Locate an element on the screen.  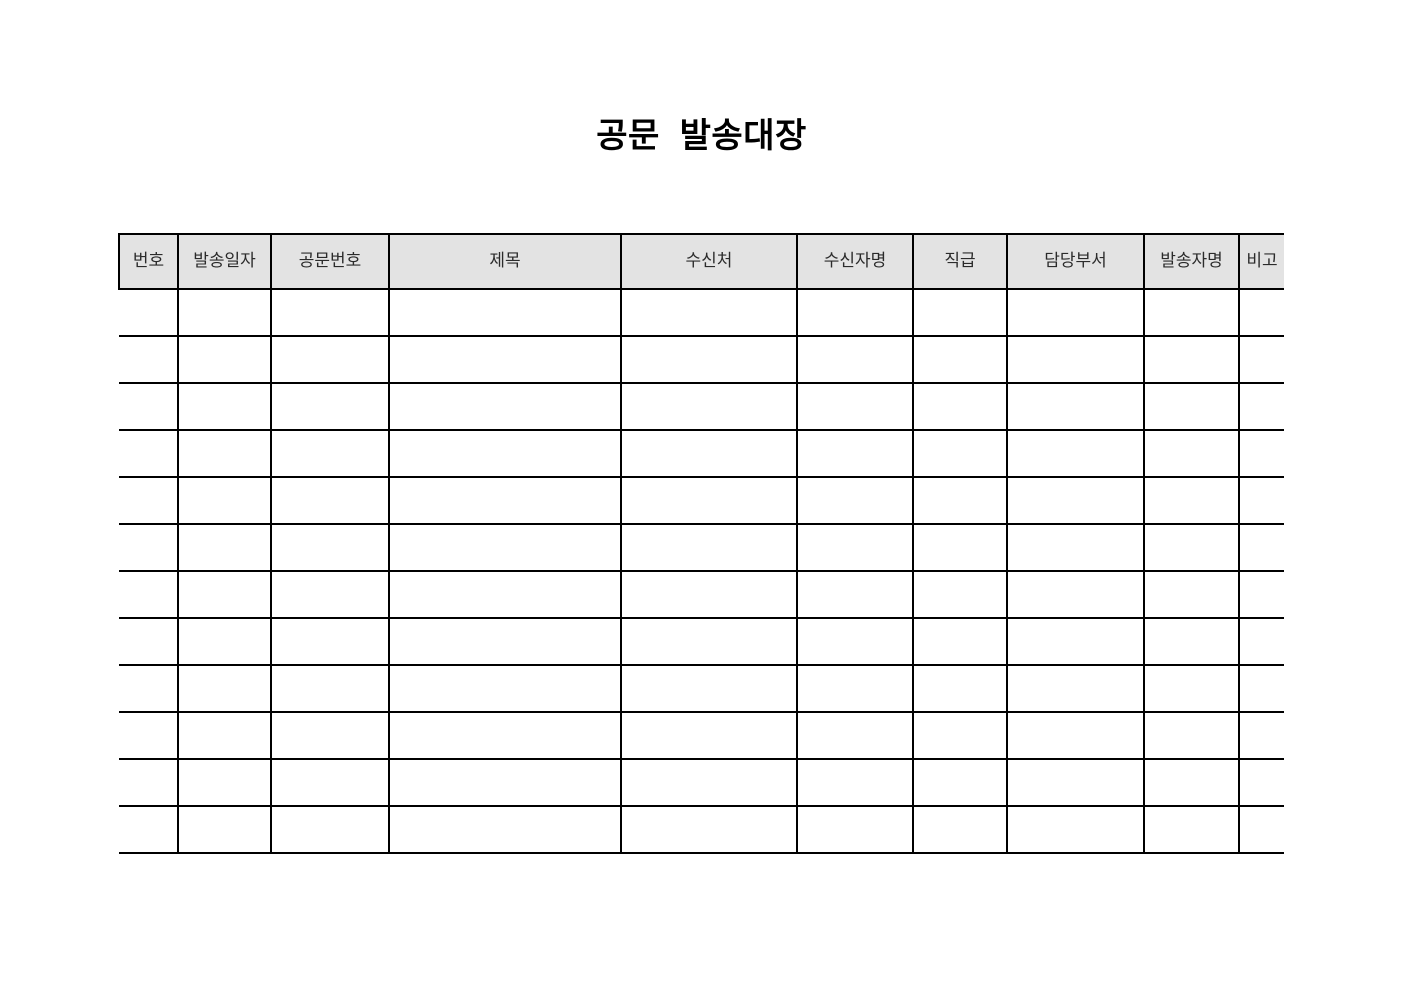
header-row: 번호 발송일자 공문번호 제목 수신처 수신자명 직급 담당부서 발송자명 비고 is located at coordinates (701, 261).